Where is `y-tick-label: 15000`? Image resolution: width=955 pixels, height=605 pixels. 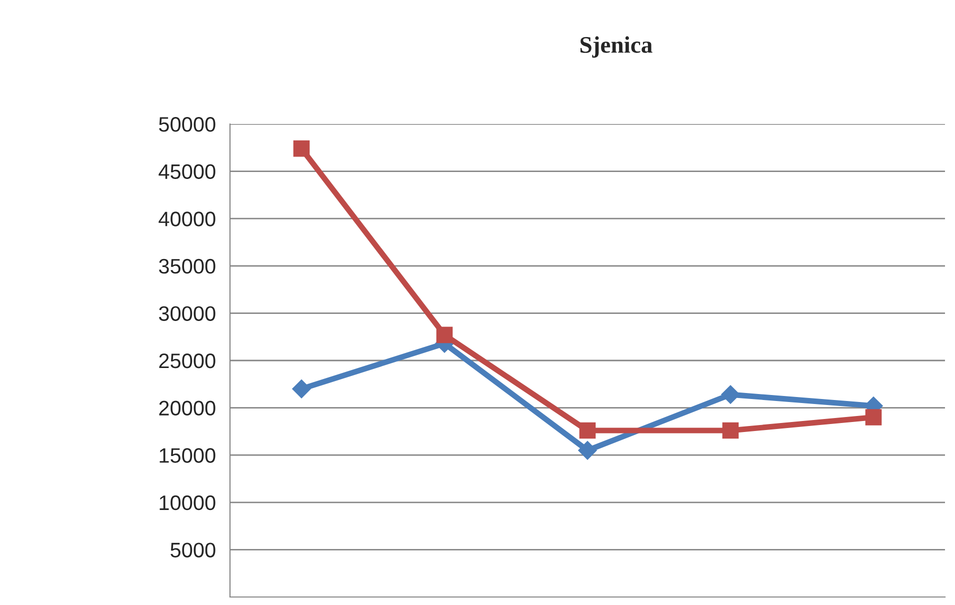 y-tick-label: 15000 is located at coordinates (188, 455).